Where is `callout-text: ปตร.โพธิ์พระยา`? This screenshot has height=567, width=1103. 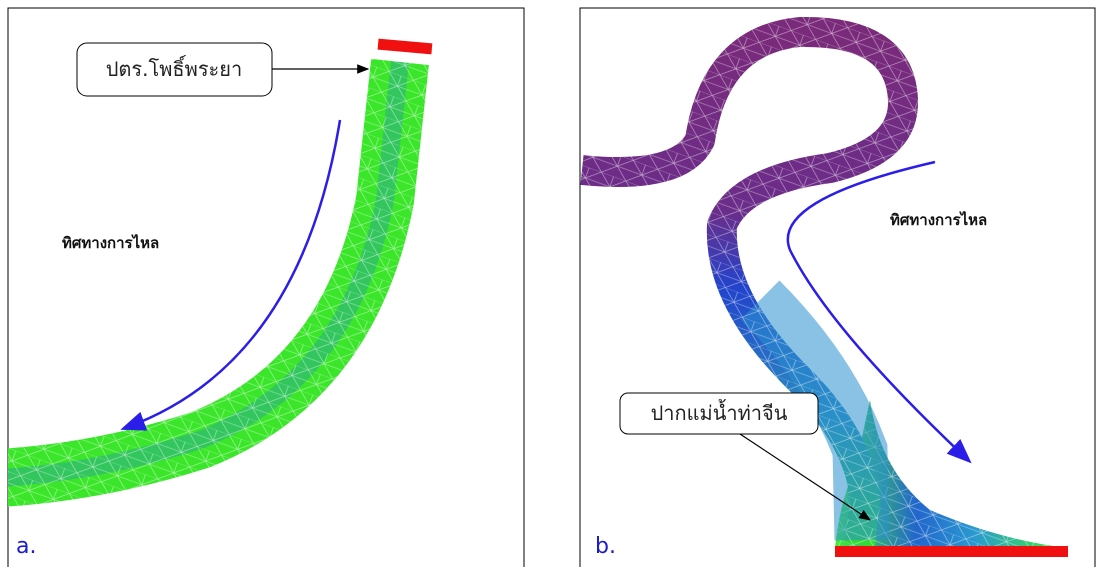 callout-text: ปตร.โพธิ์พระยา is located at coordinates (174, 67).